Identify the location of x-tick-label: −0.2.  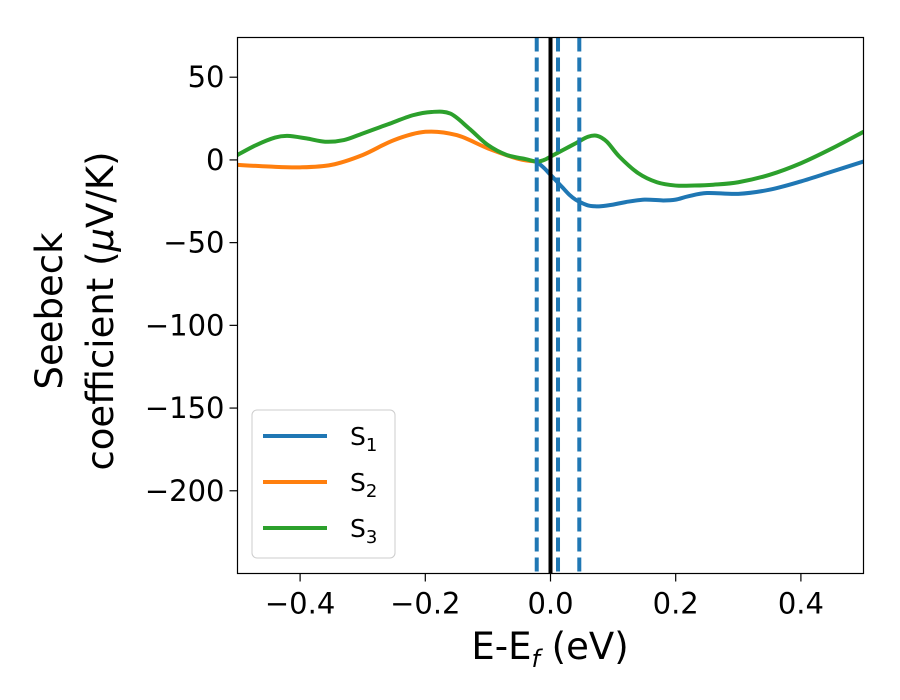
(425, 604).